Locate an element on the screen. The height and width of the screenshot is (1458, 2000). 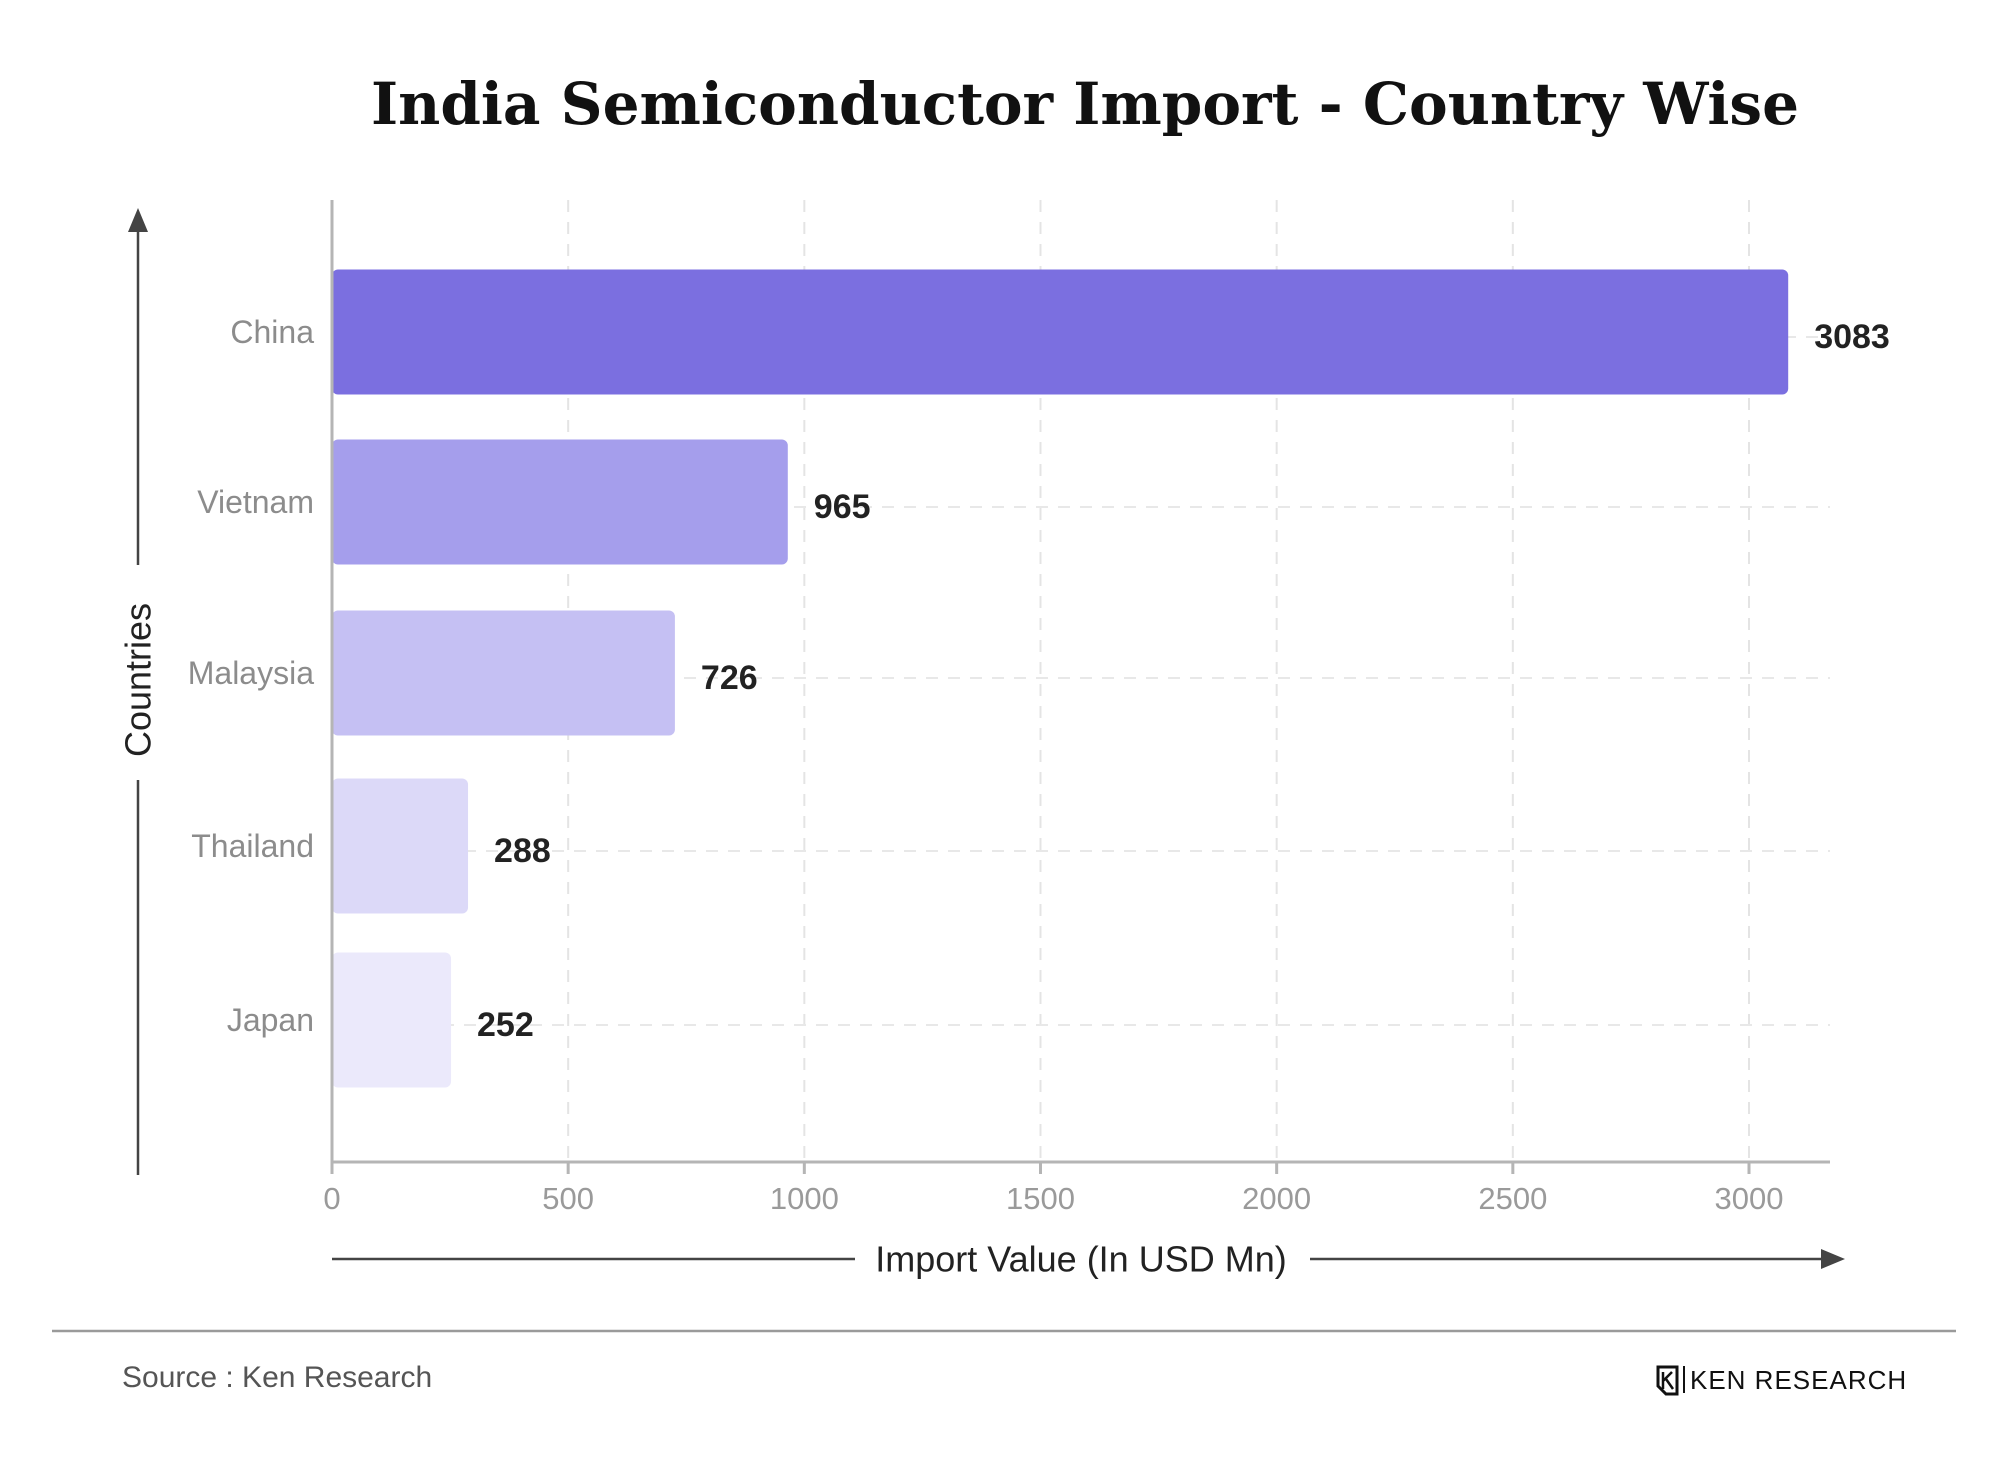
category-label: Malaysia is located at coordinates (251, 673).